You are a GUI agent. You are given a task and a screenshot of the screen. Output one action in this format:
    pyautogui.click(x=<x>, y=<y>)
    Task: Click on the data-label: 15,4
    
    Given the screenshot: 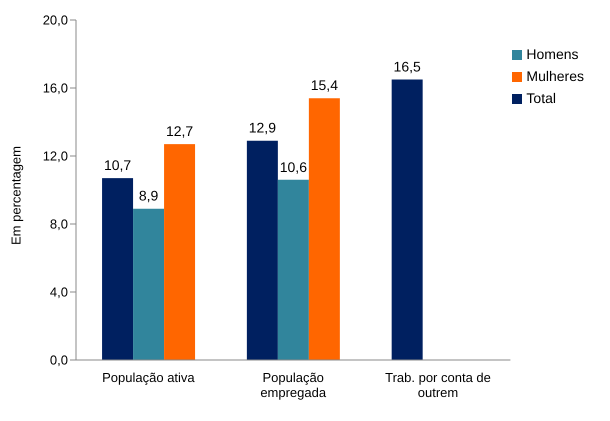 What is the action you would take?
    pyautogui.click(x=324, y=85)
    